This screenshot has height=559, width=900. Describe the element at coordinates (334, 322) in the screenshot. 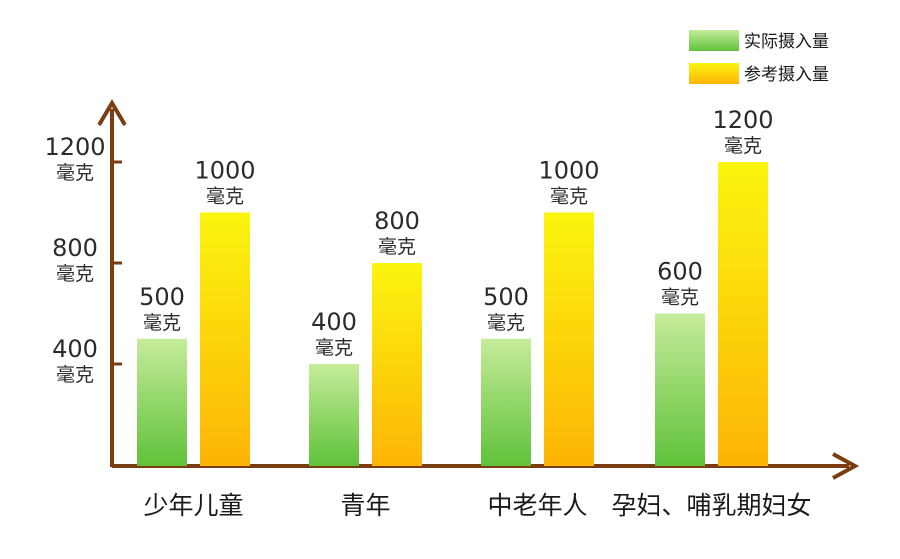

I see `bar-value-label: 400` at that location.